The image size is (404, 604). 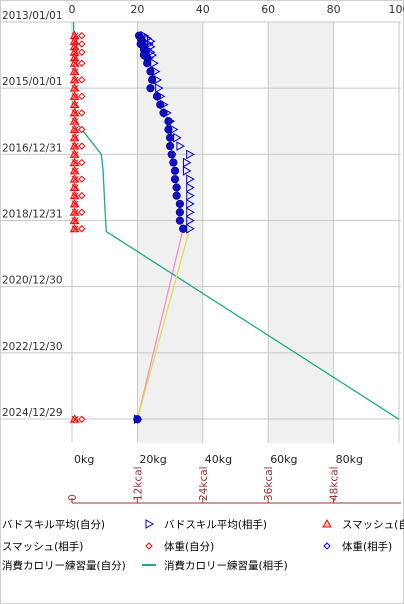 What do you see at coordinates (32, 215) in the screenshot?
I see `date-tick-label: 2018/12/31` at bounding box center [32, 215].